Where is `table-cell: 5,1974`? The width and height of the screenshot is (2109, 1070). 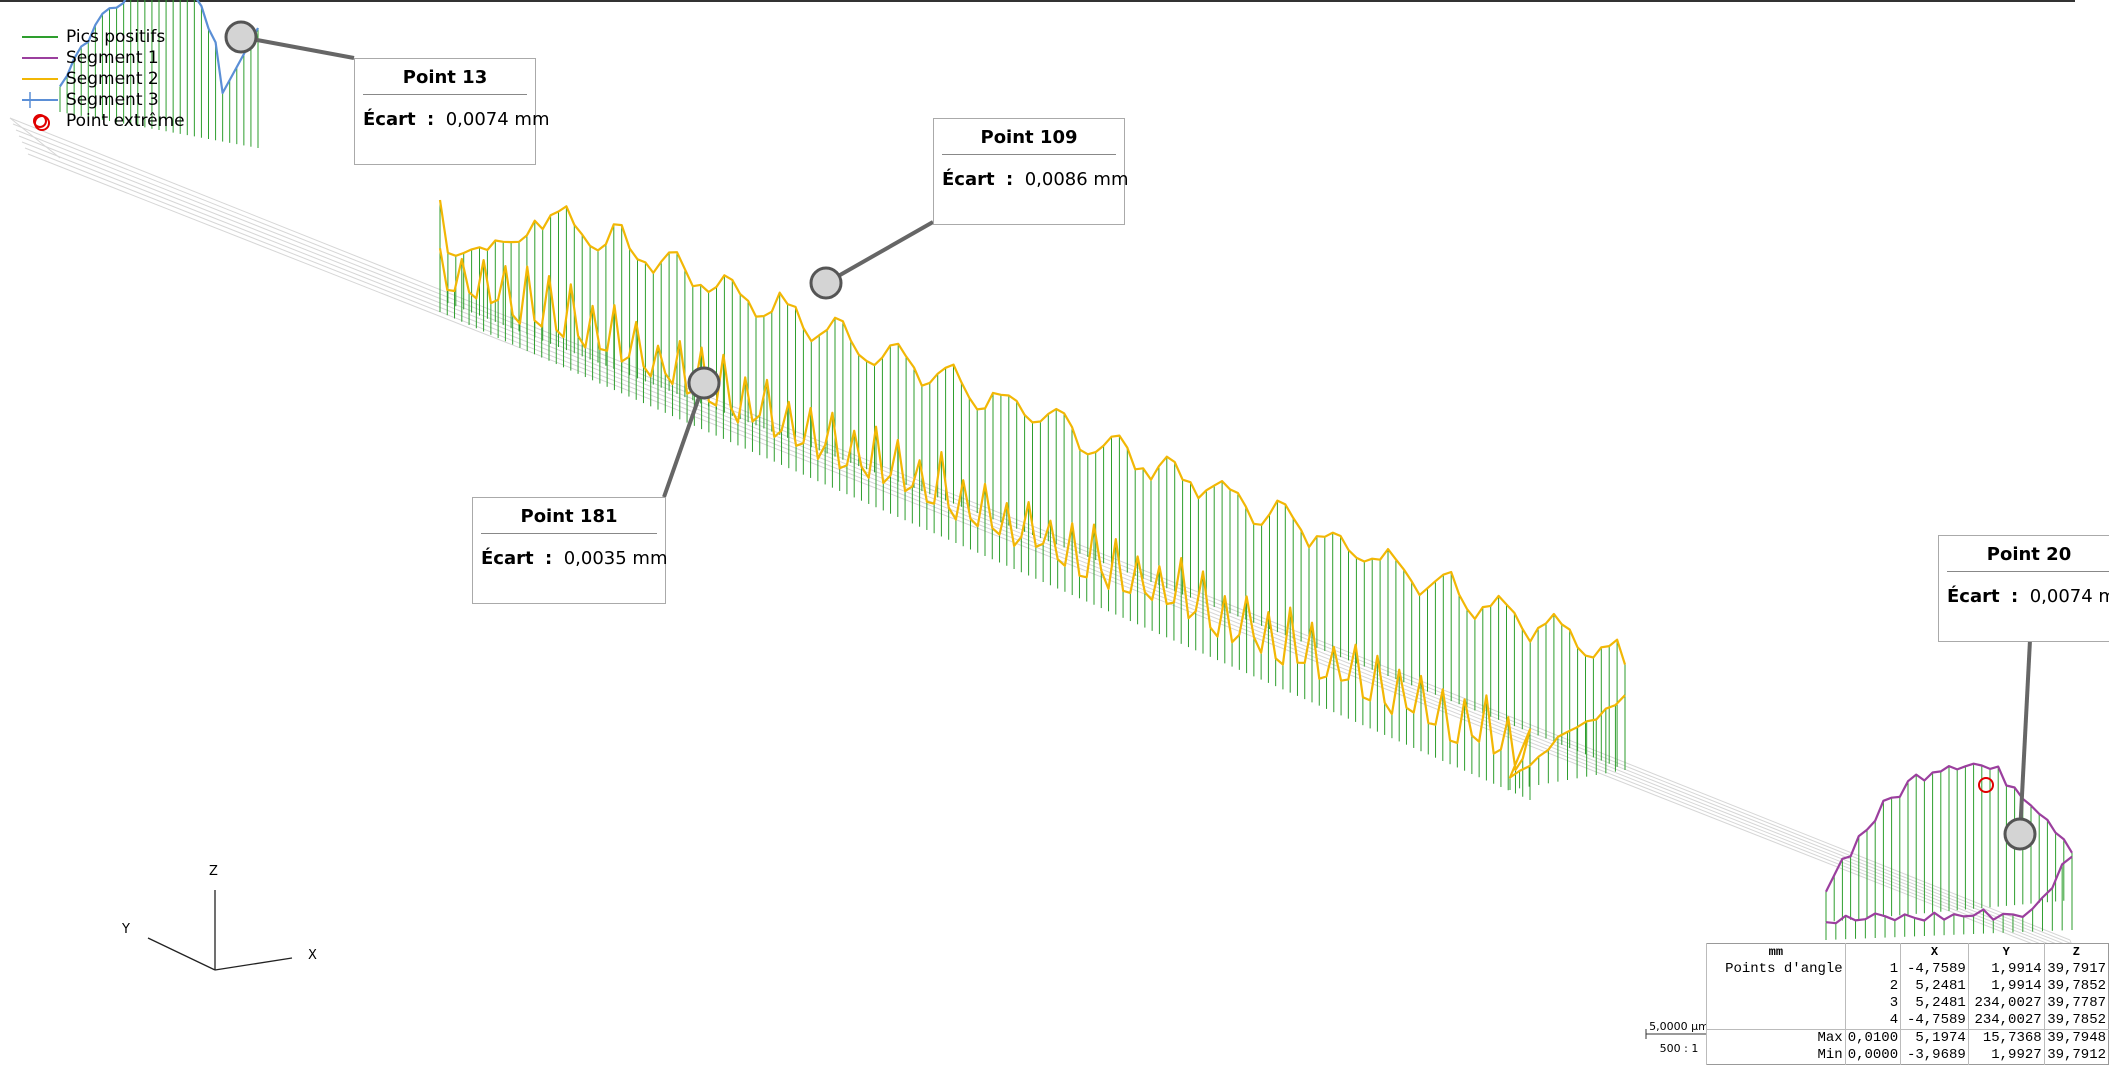 table-cell: 5,1974 is located at coordinates (1934, 1038).